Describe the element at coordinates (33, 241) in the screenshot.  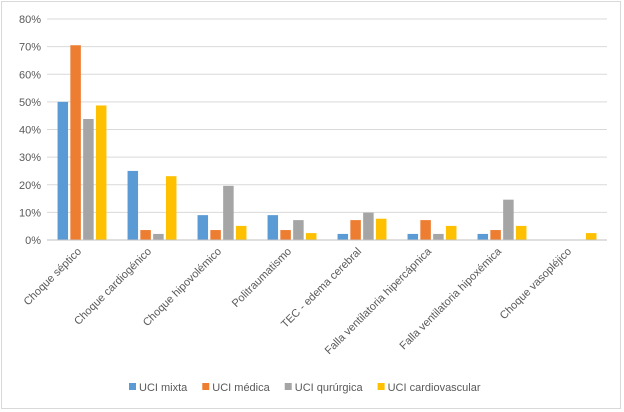
I see `y-tick-label: 0%` at that location.